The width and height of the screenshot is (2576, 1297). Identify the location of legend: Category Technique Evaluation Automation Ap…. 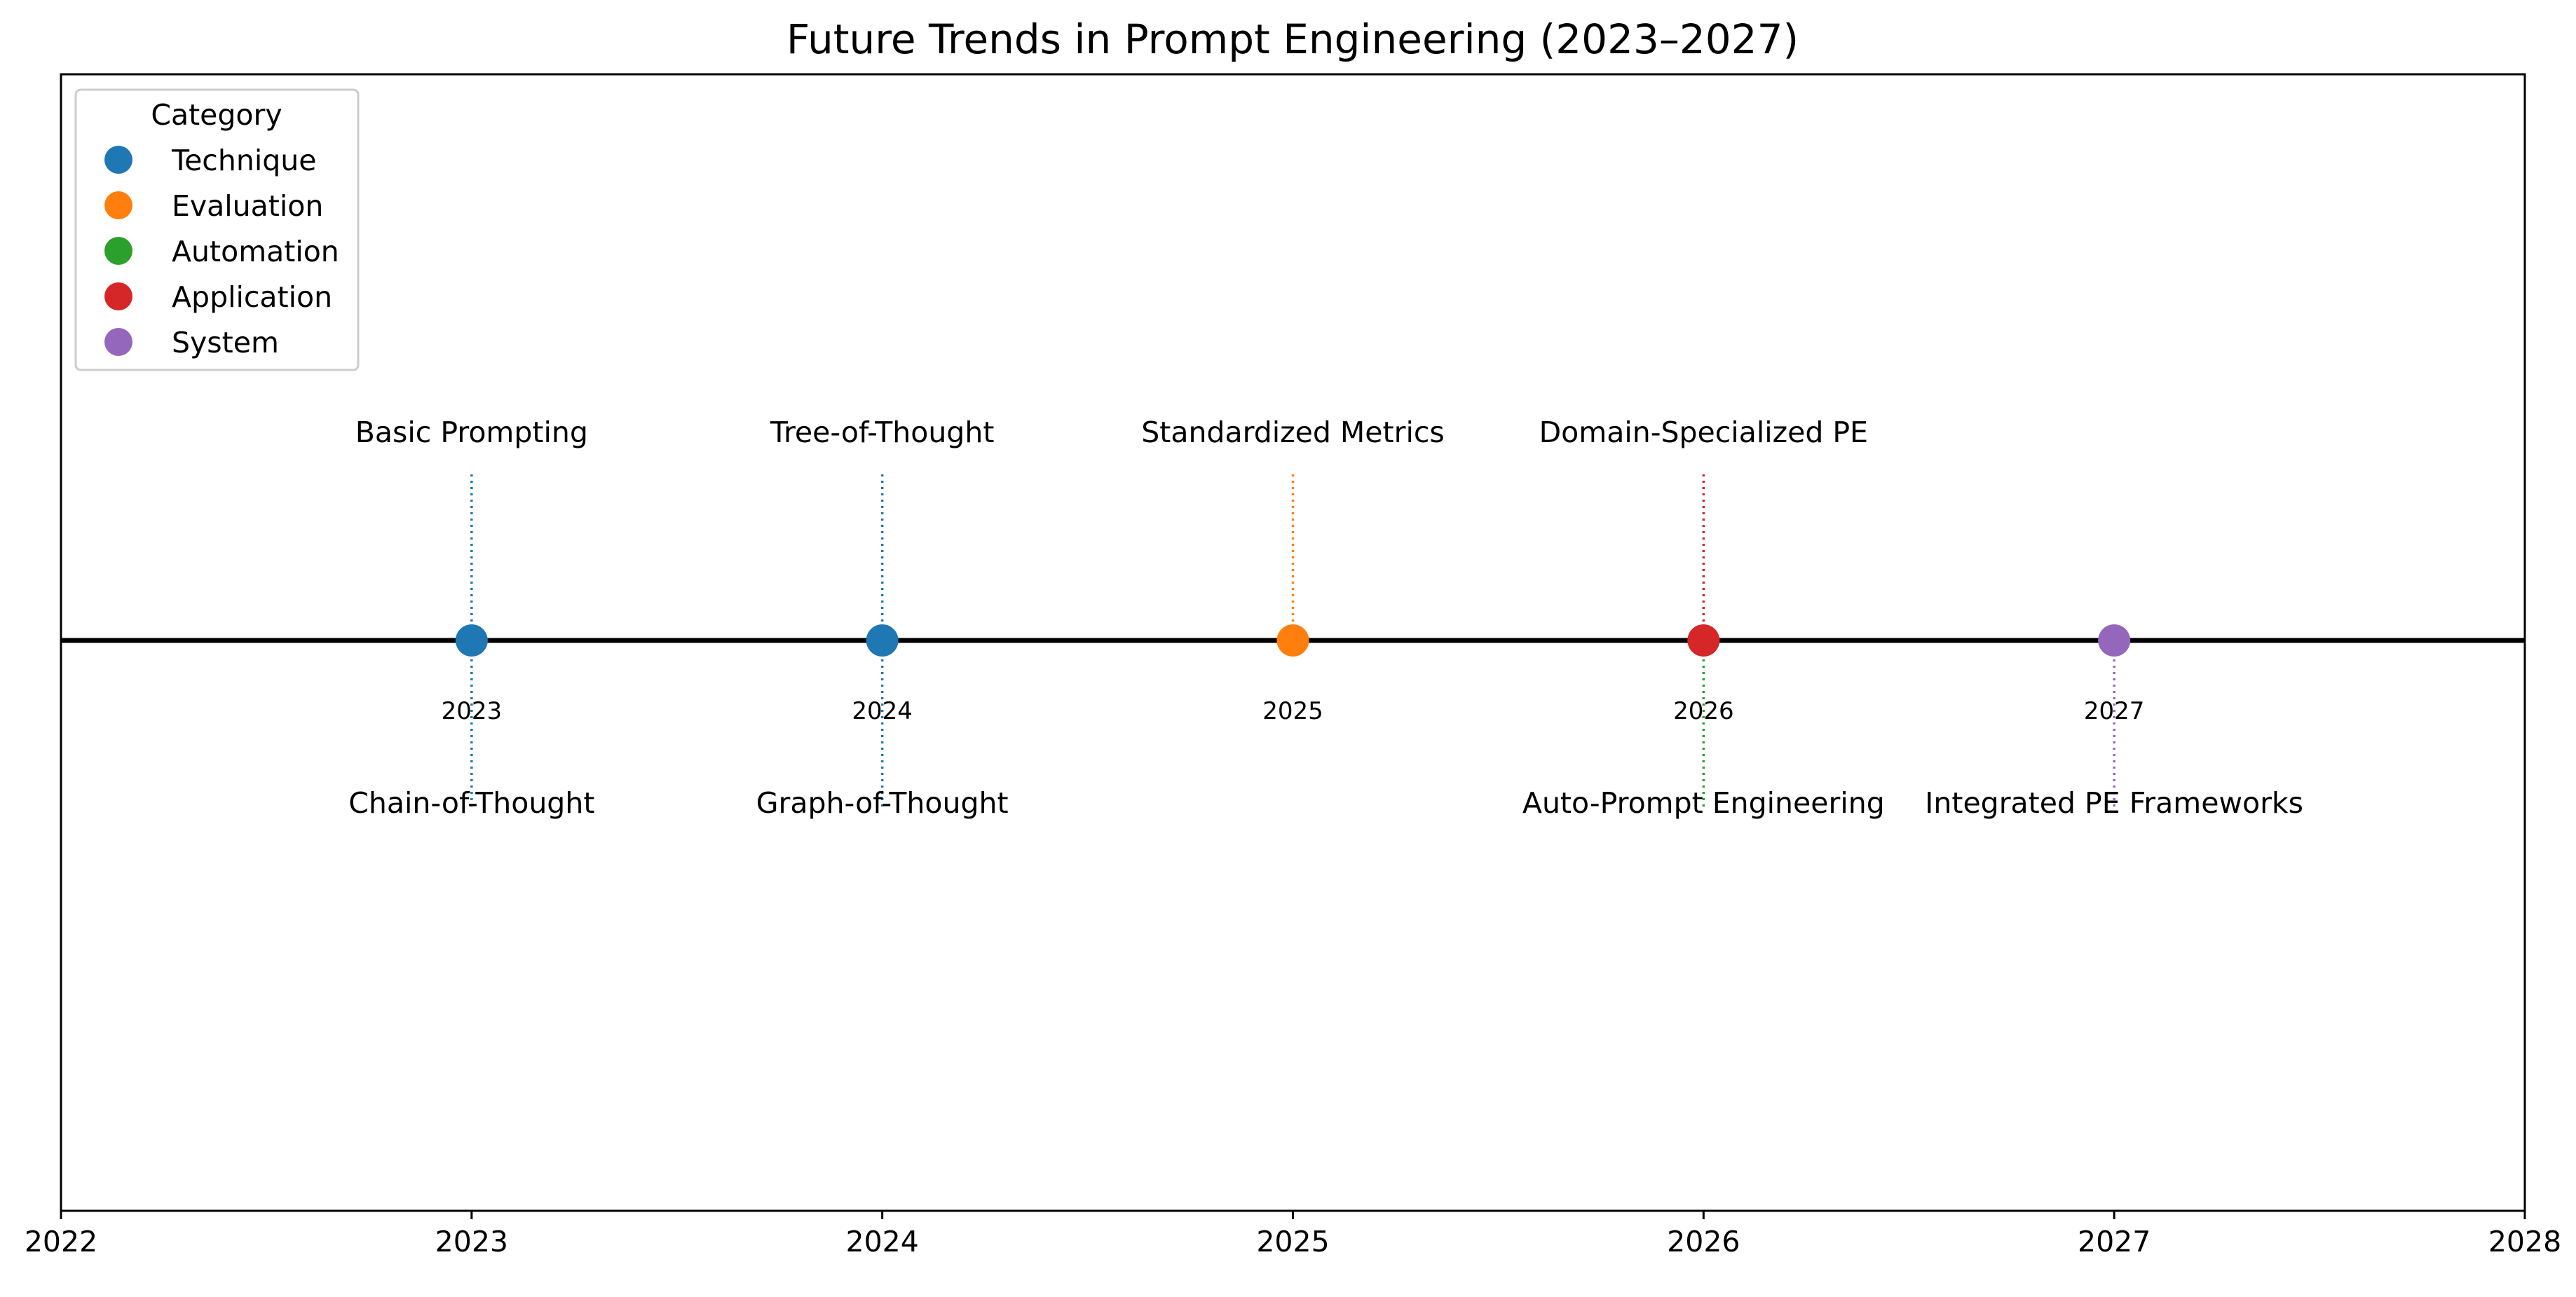
(217, 230).